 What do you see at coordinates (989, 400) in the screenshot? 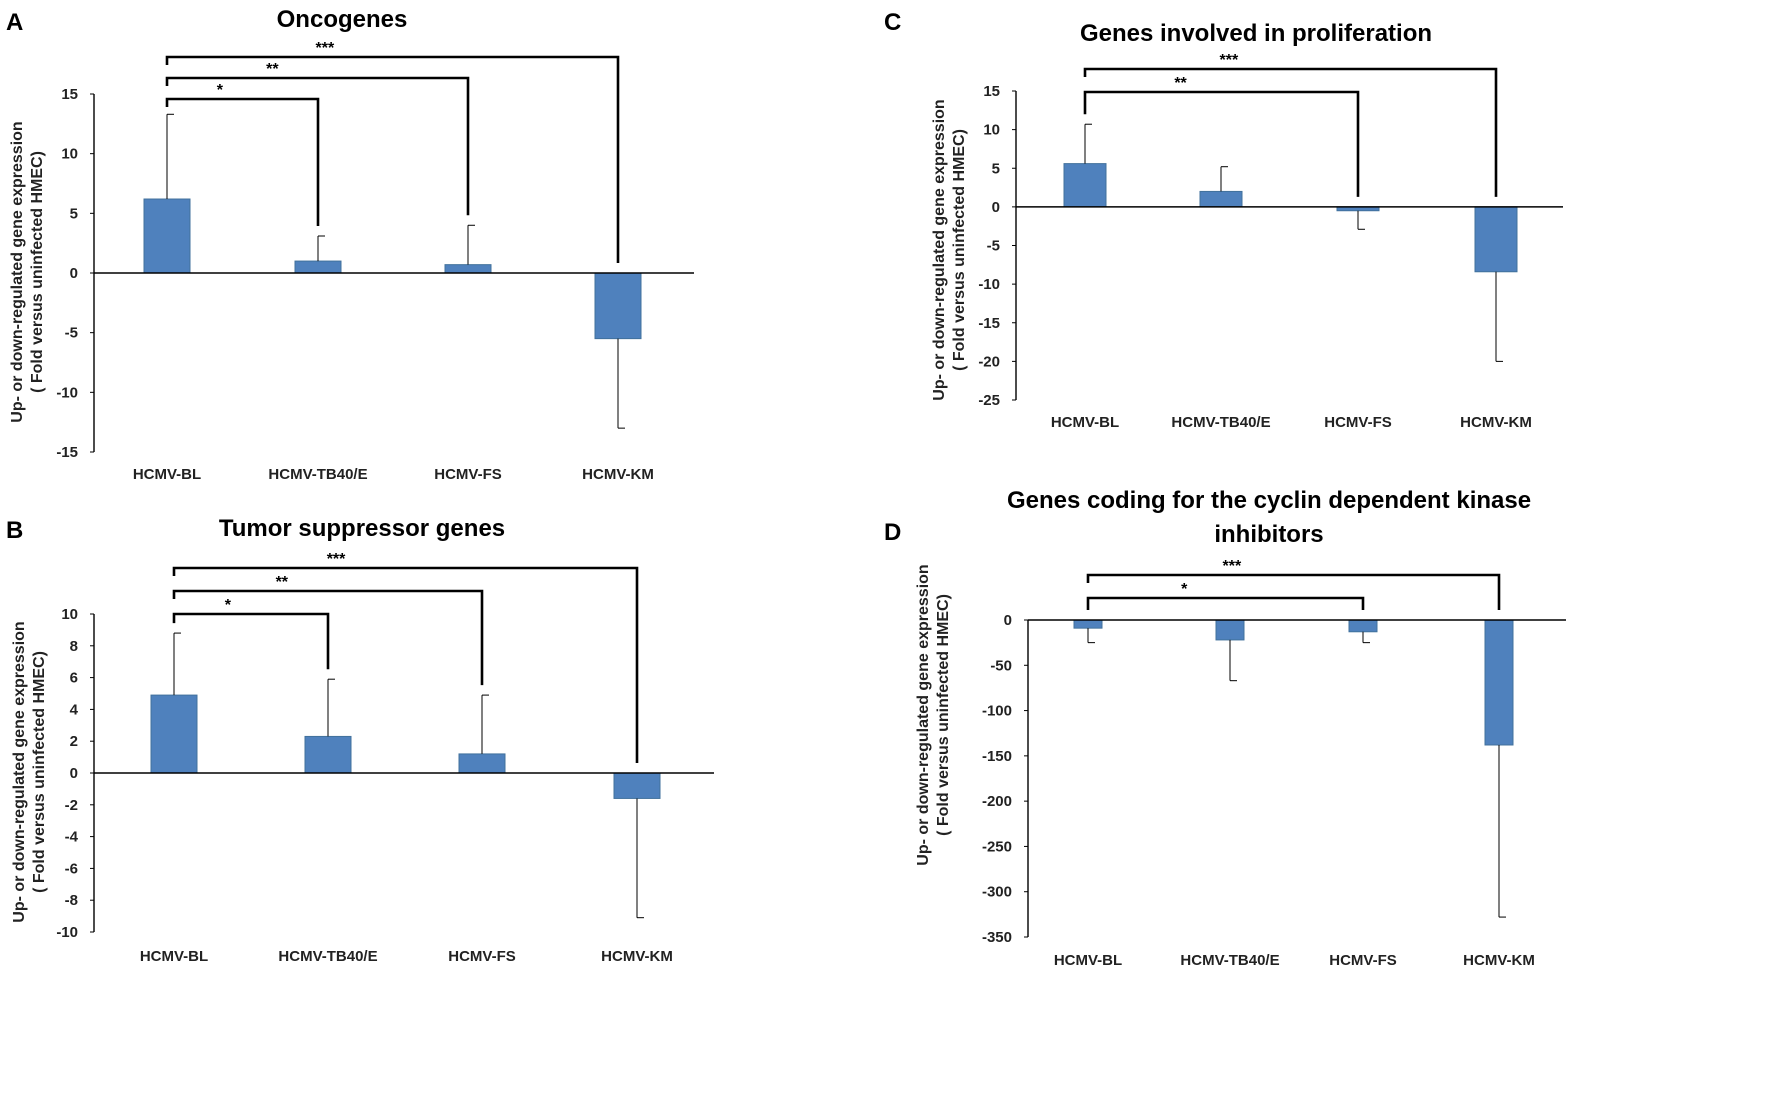
I see `y-tick-label: -25` at bounding box center [989, 400].